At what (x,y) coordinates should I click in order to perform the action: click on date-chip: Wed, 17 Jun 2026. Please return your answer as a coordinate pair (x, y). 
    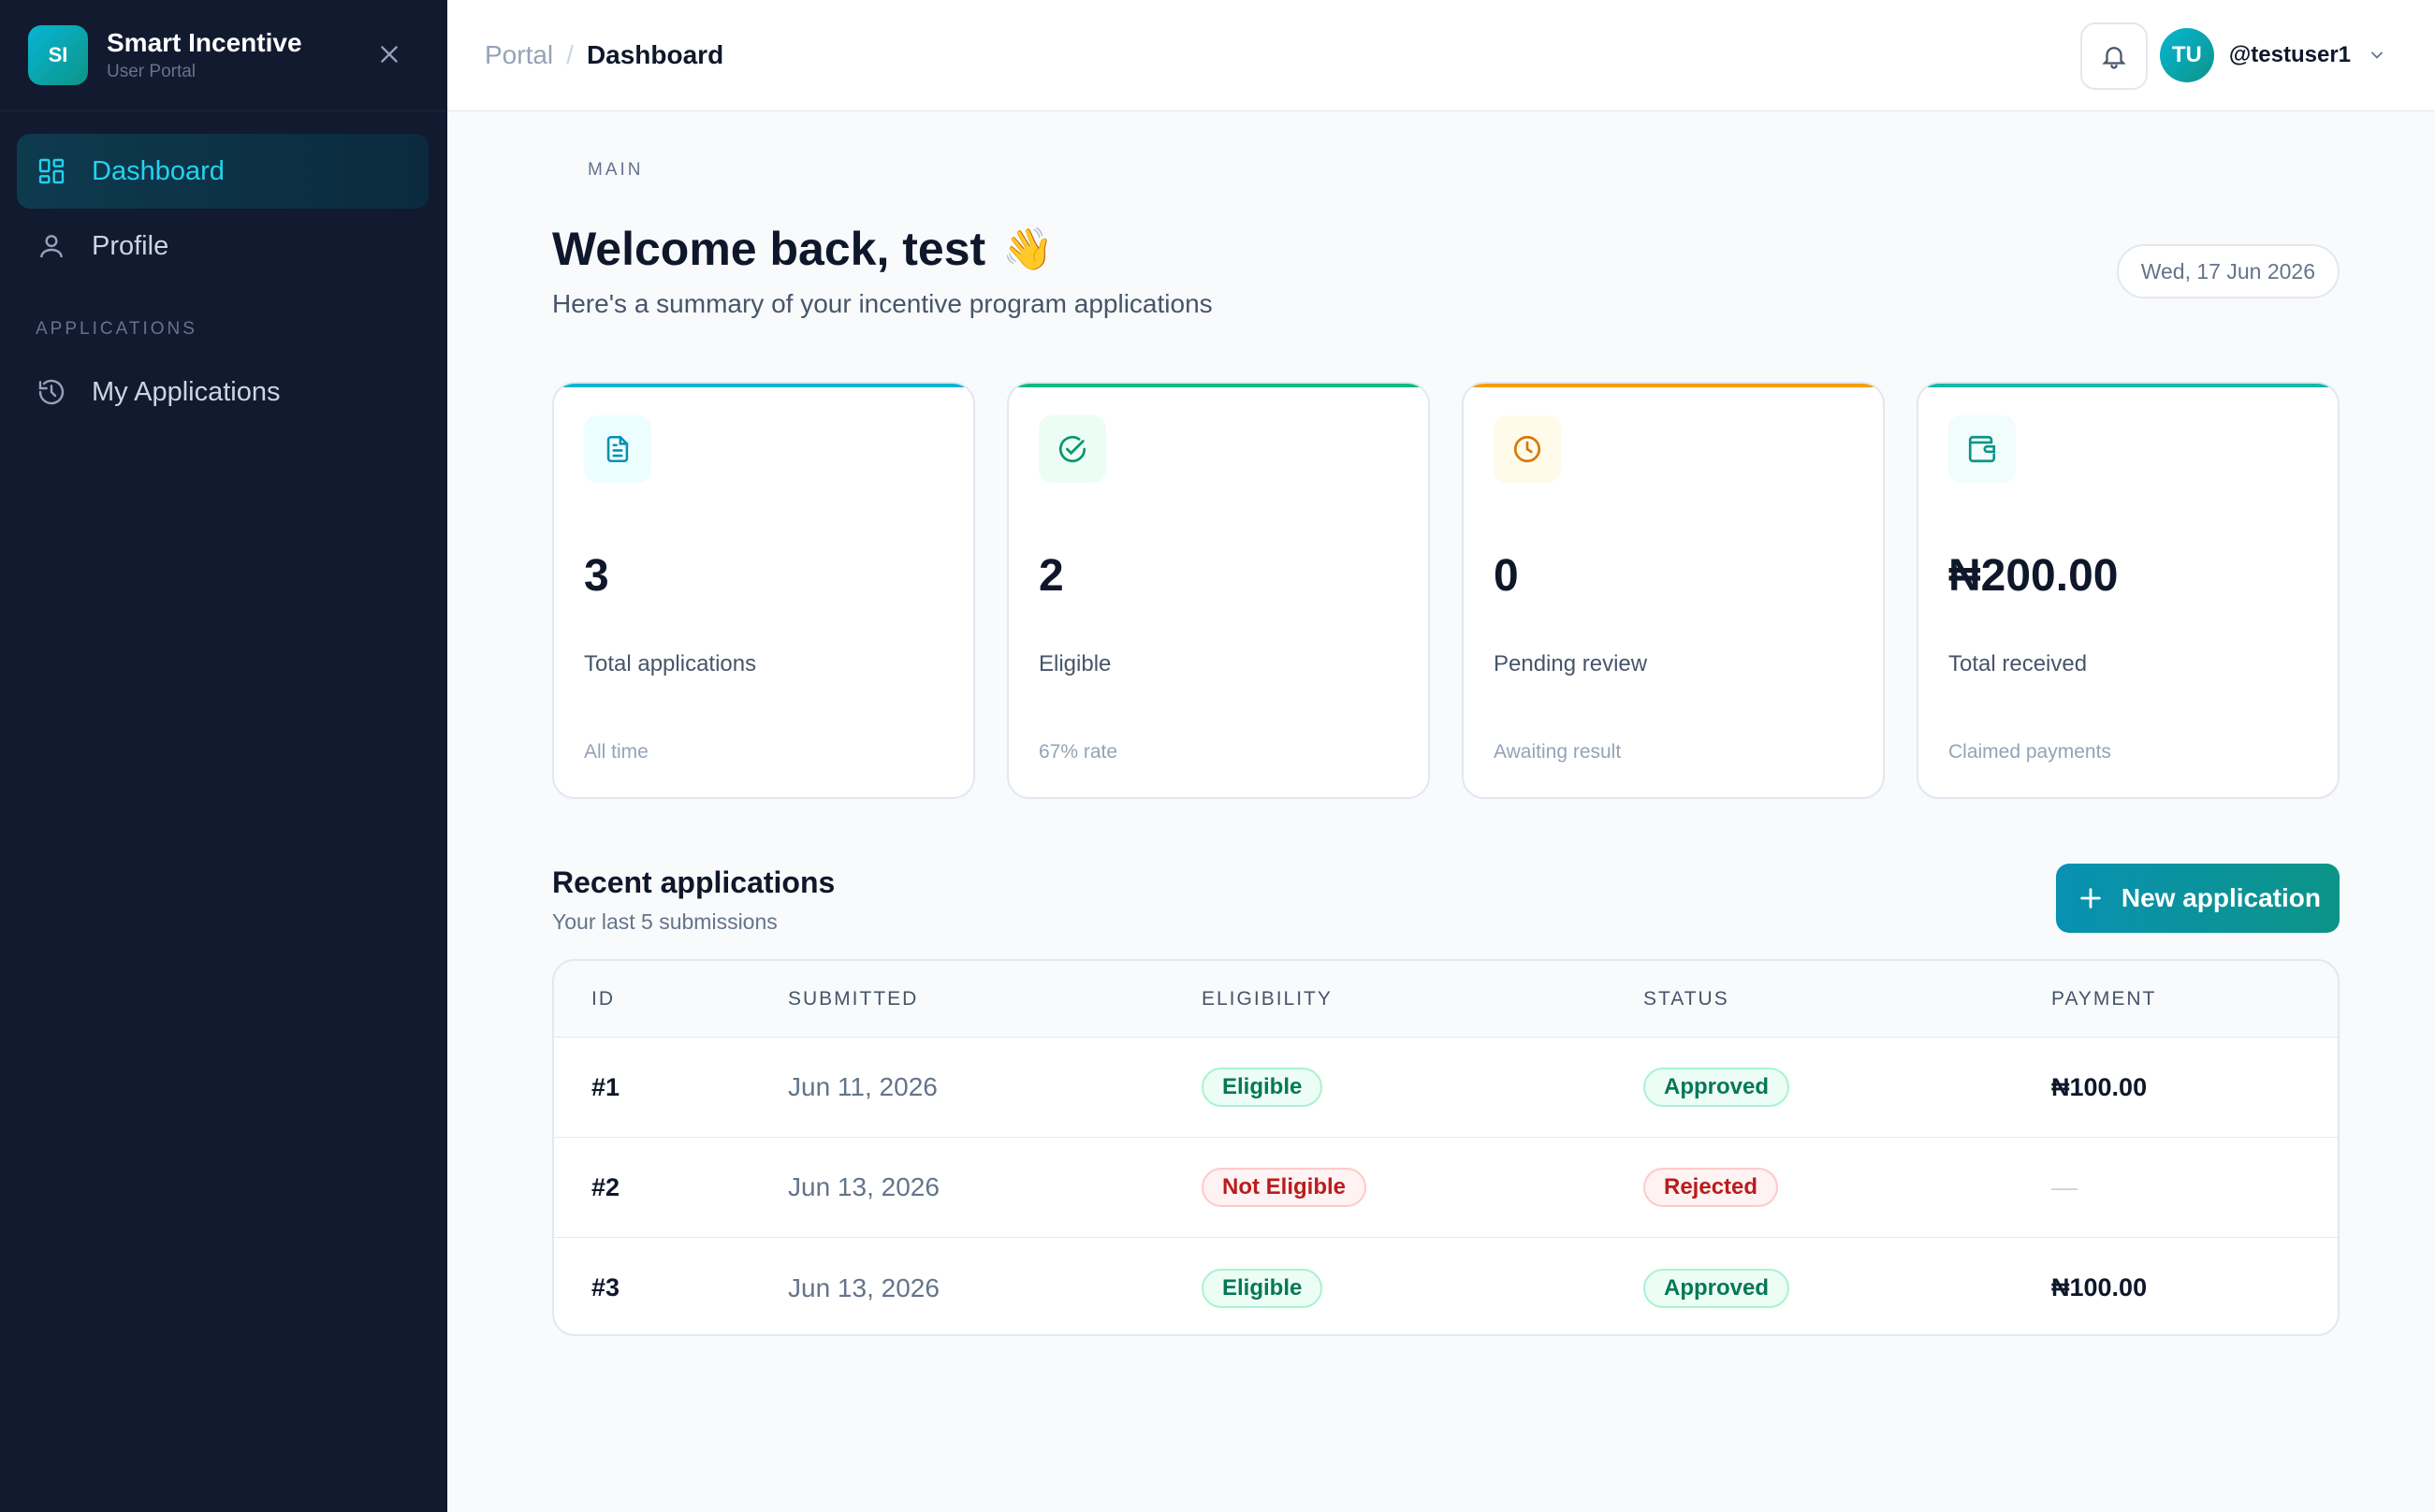
    Looking at the image, I should click on (2228, 271).